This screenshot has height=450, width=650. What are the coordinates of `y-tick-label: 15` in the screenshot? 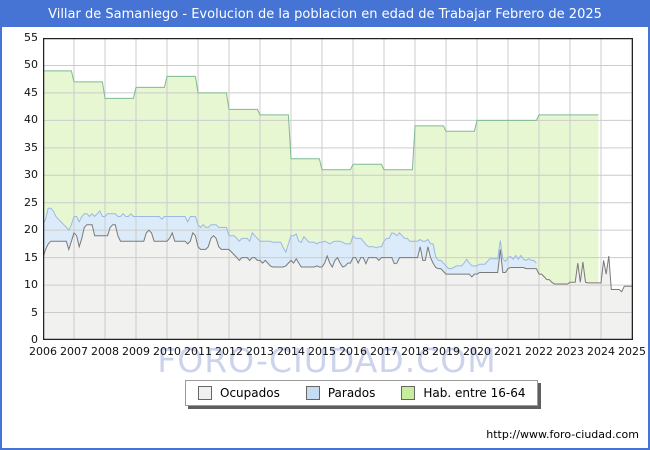 It's located at (31, 257).